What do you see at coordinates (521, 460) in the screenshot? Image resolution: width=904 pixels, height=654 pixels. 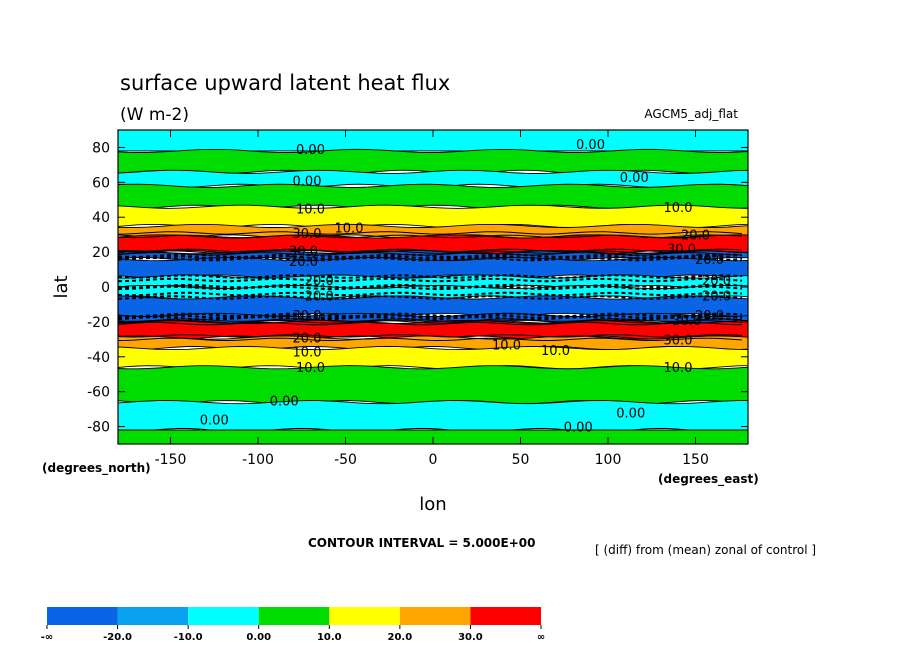 I see `x-tick-label: 50` at bounding box center [521, 460].